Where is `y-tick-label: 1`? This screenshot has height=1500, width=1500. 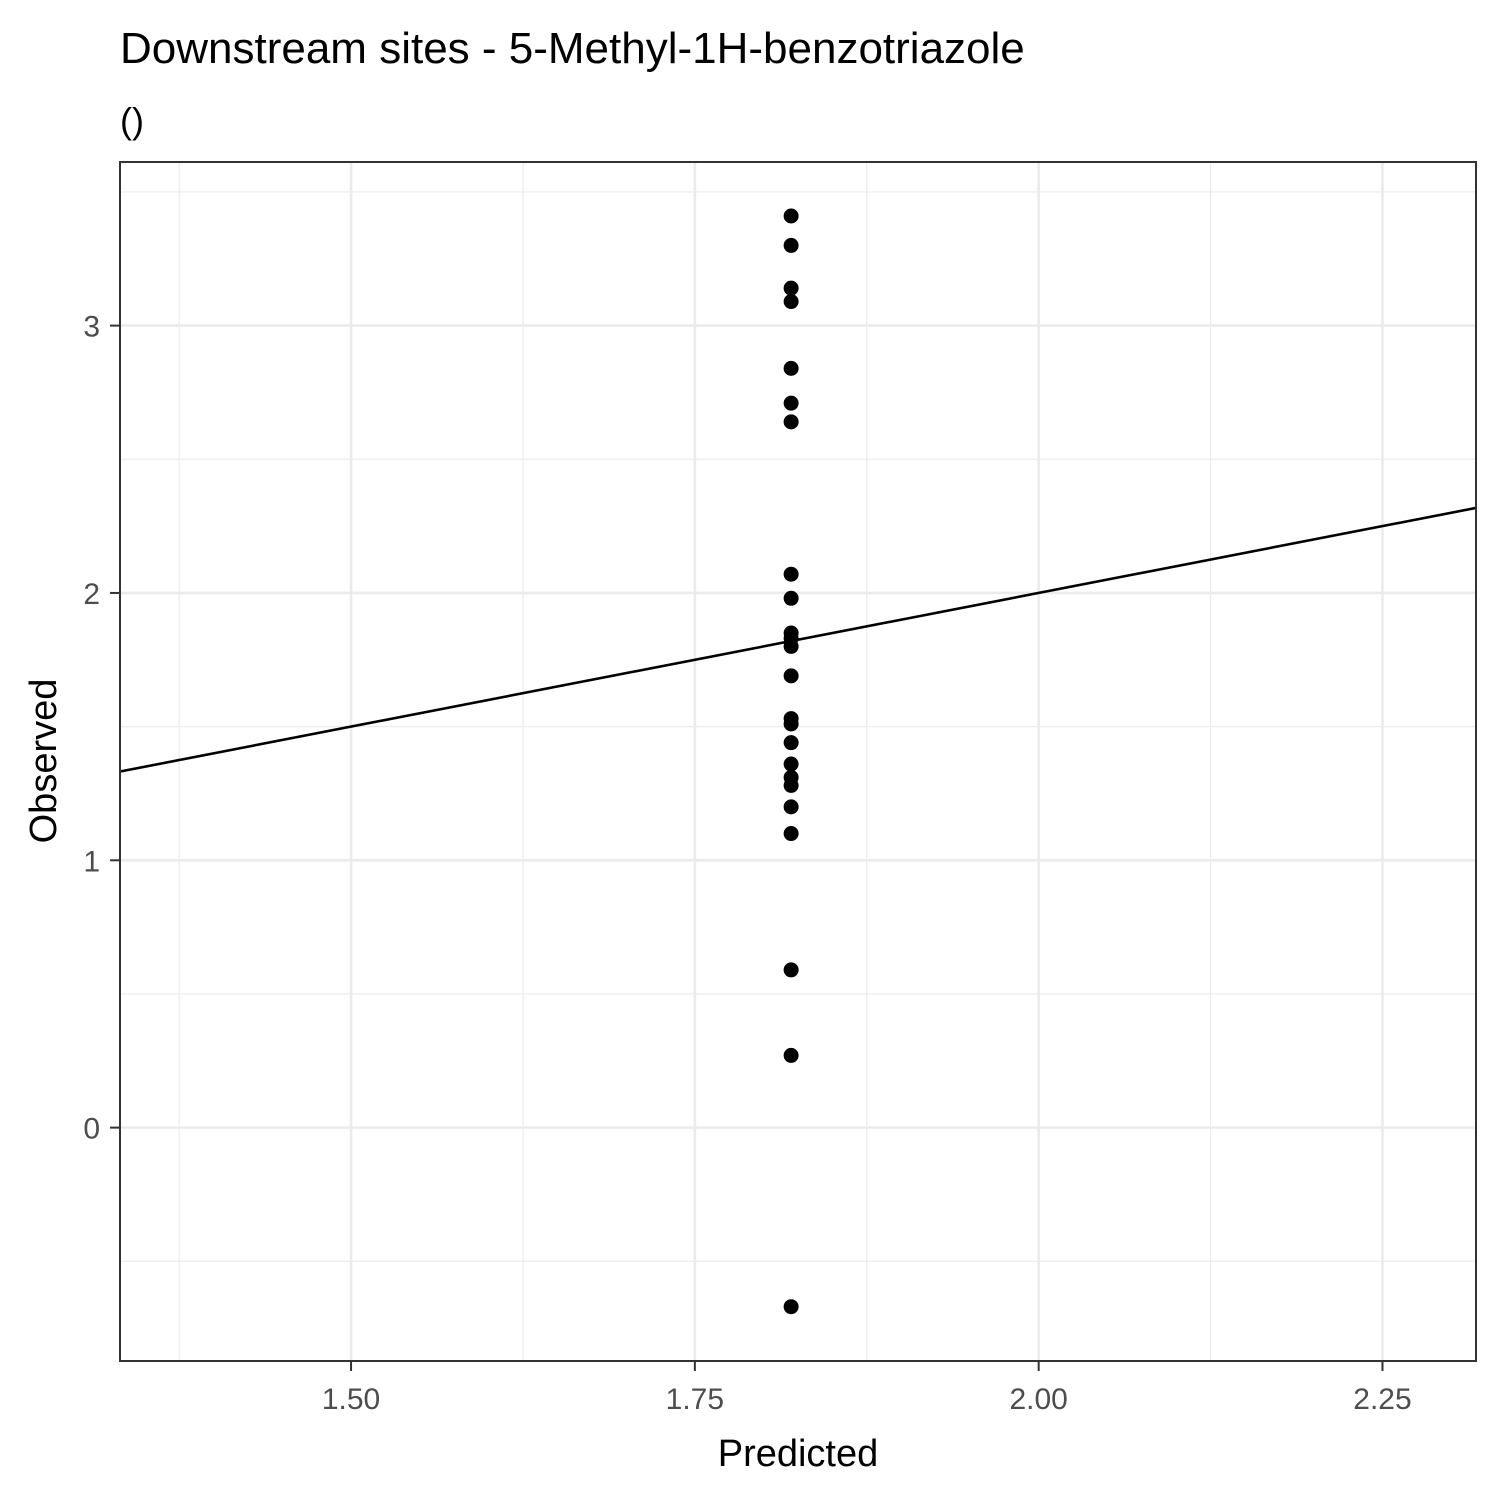 y-tick-label: 1 is located at coordinates (91, 861).